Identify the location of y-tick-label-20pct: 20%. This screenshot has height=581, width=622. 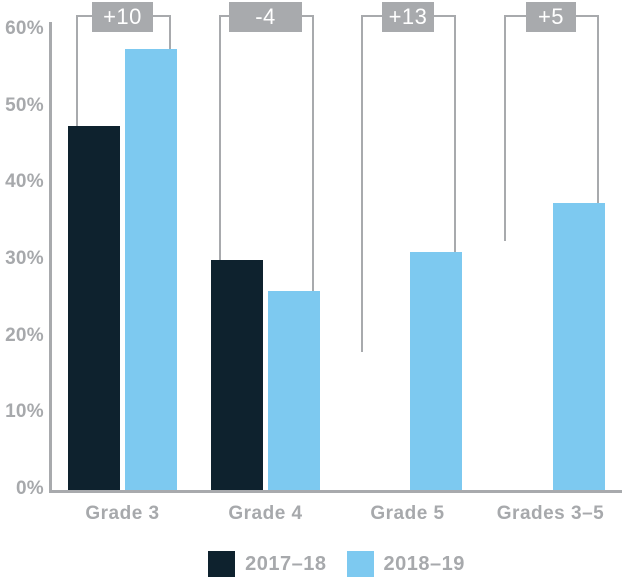
(24, 335).